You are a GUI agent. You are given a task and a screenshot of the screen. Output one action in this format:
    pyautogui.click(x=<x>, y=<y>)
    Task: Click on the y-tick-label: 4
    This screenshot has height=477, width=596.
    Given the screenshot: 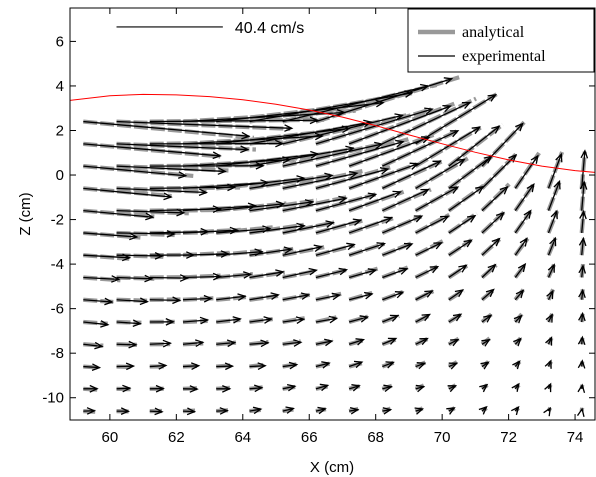 What is the action you would take?
    pyautogui.click(x=60, y=86)
    